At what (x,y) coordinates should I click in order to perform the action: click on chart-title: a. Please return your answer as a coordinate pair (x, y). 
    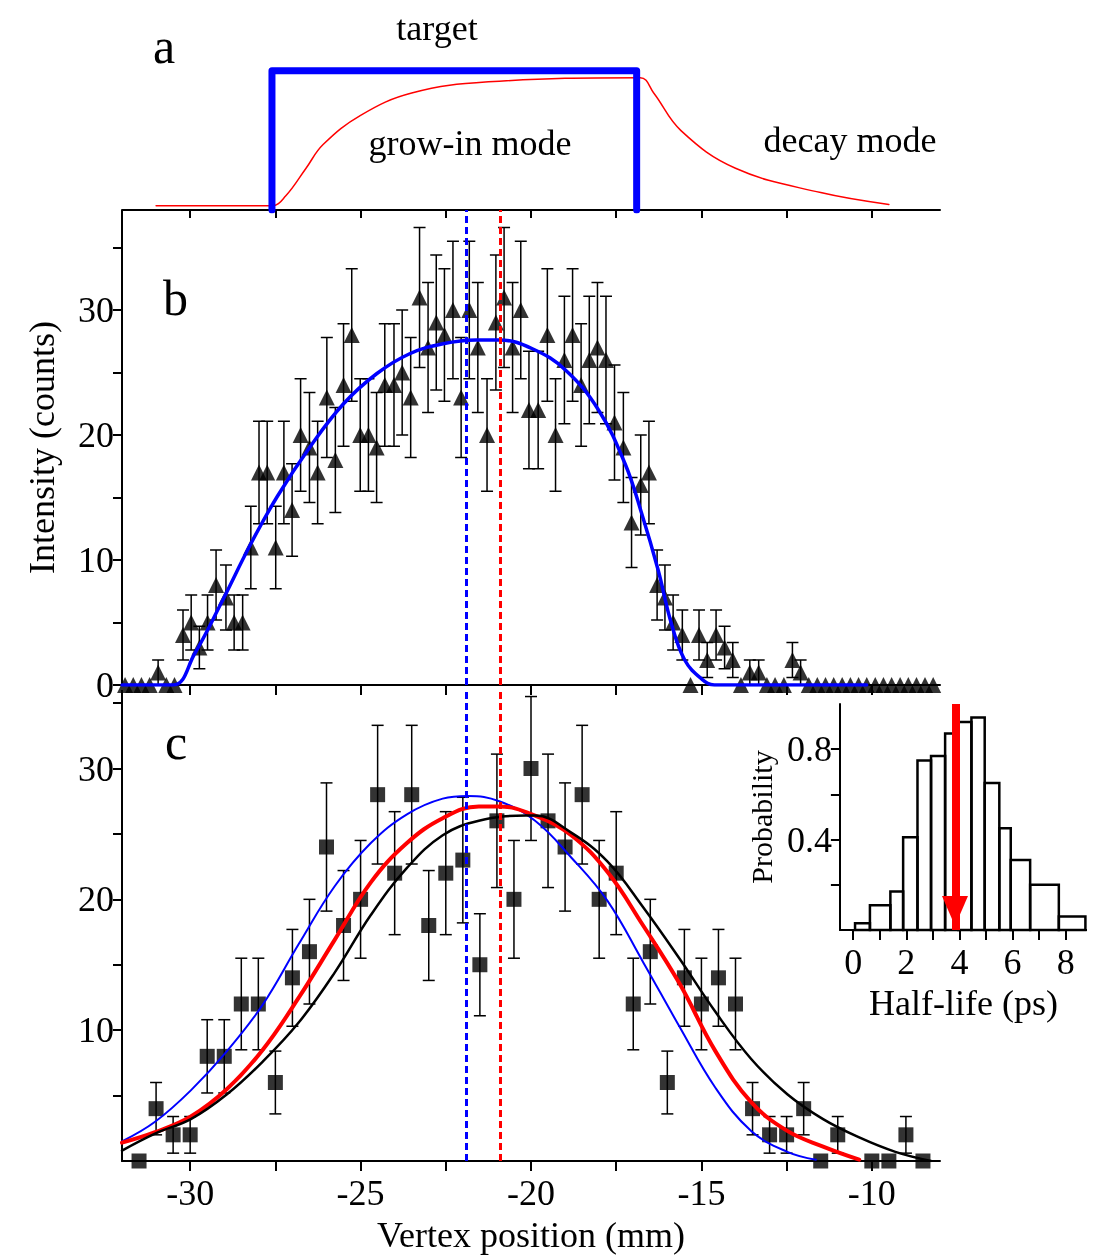
    Looking at the image, I should click on (164, 46).